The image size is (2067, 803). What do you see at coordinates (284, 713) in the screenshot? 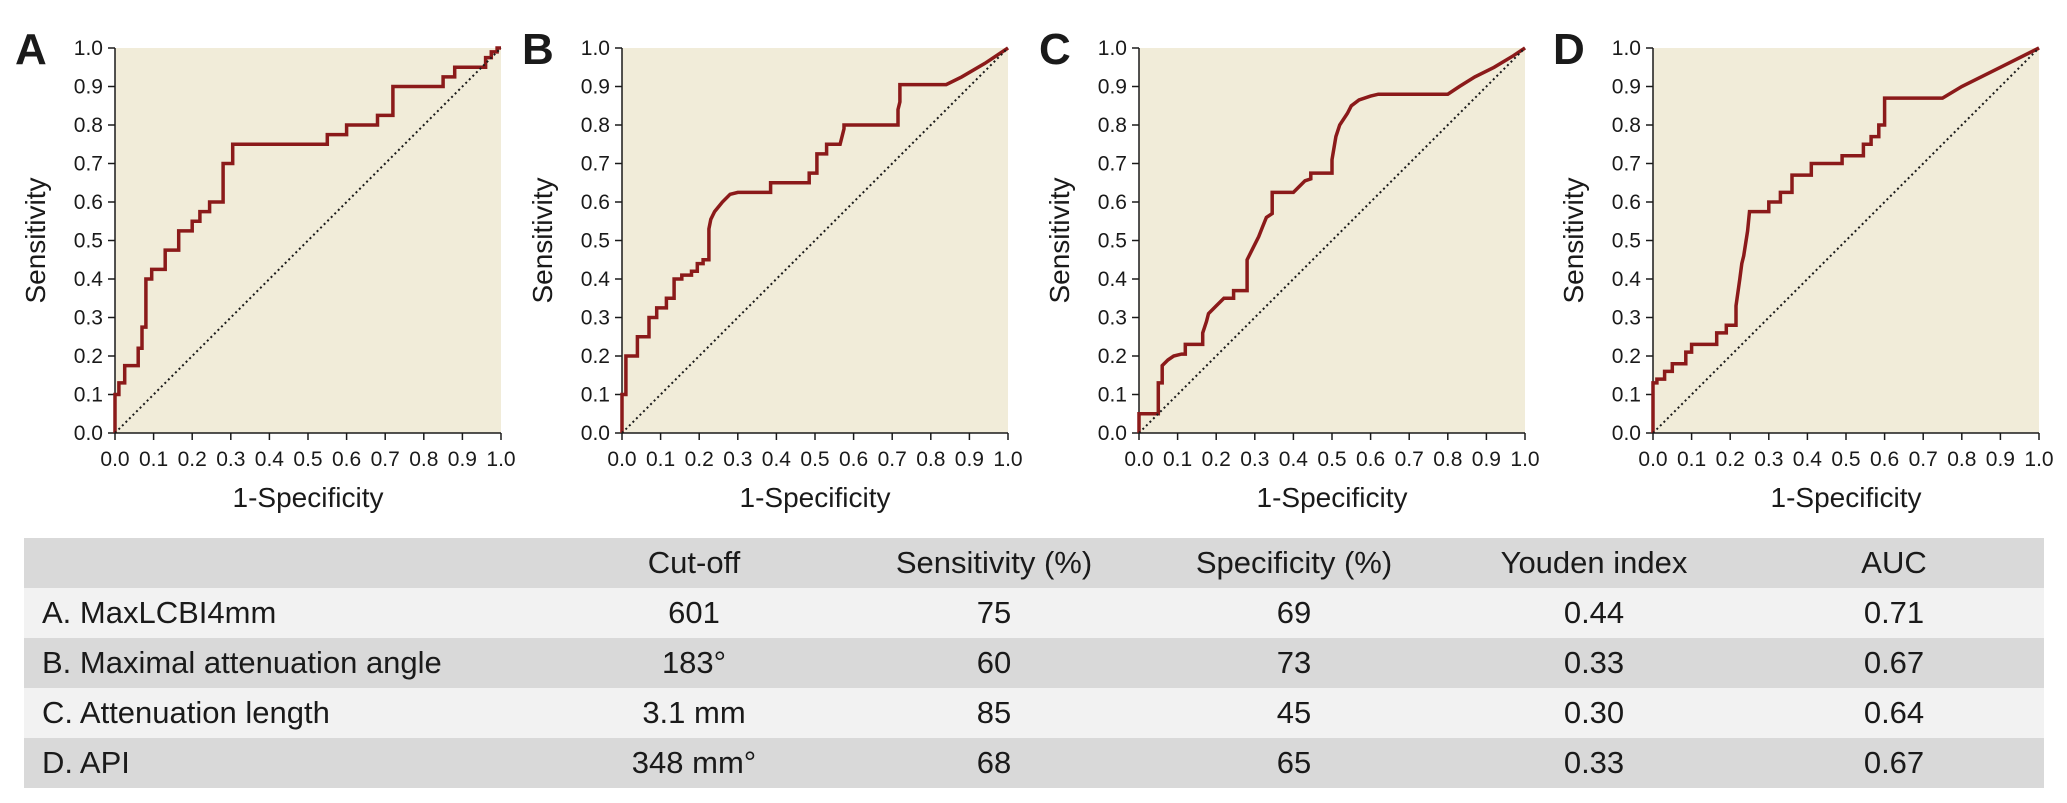
I see `row-label: C. Attenuation length` at bounding box center [284, 713].